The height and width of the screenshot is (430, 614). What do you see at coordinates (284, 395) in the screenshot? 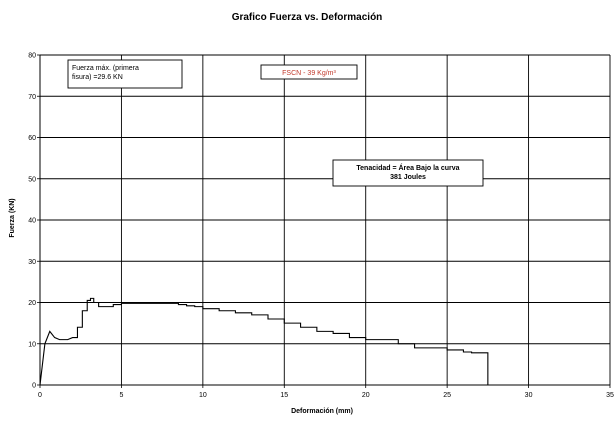
I see `x-tick-label: 15` at bounding box center [284, 395].